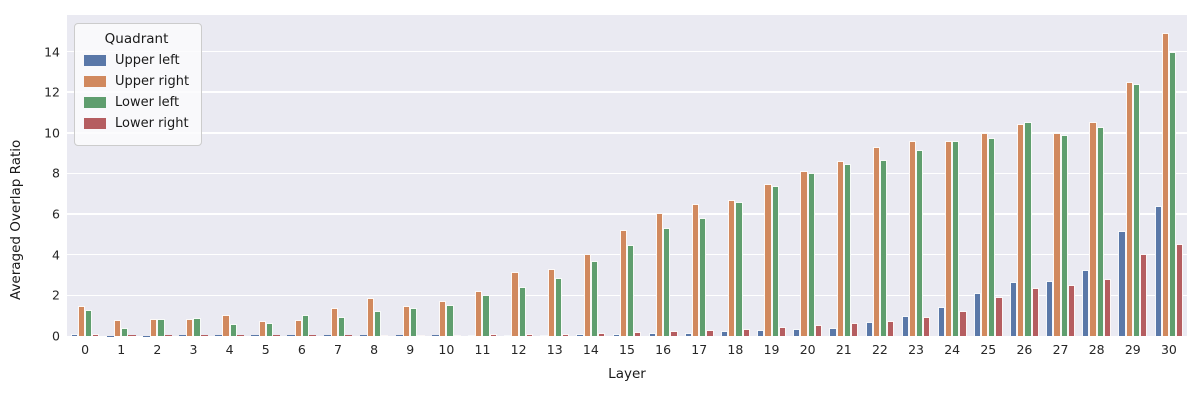  What do you see at coordinates (1060, 349) in the screenshot?
I see `x-tick-label-27: 27` at bounding box center [1060, 349].